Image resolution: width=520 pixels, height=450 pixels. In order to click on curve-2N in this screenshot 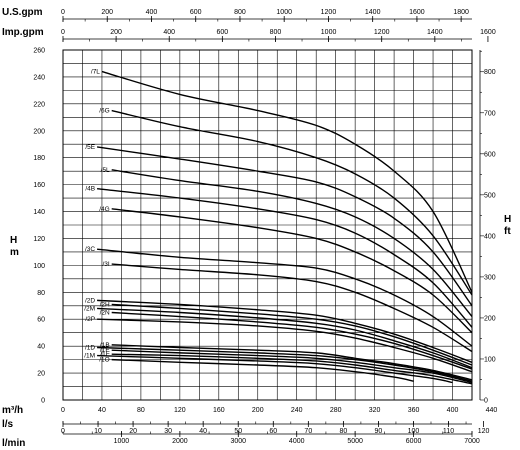, I will do `click(292, 340)`.